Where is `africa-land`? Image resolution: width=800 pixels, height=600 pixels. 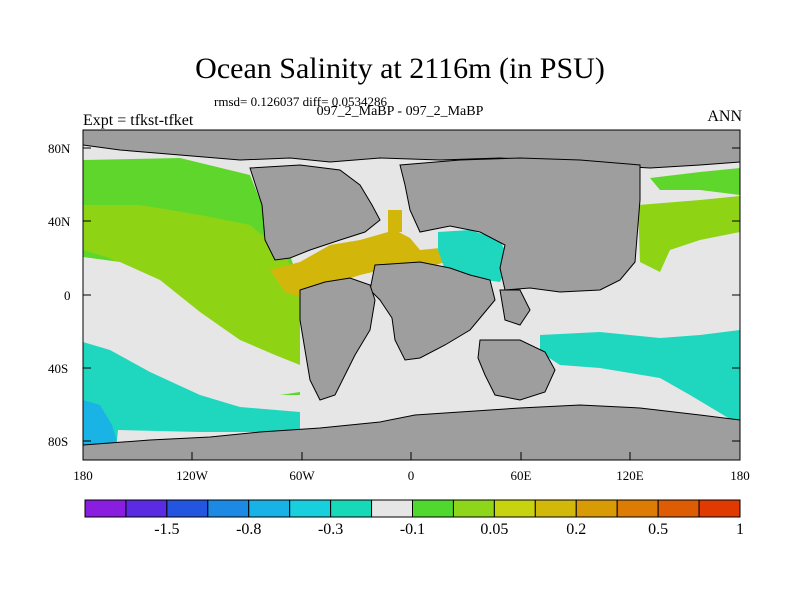 africa-land is located at coordinates (432, 311).